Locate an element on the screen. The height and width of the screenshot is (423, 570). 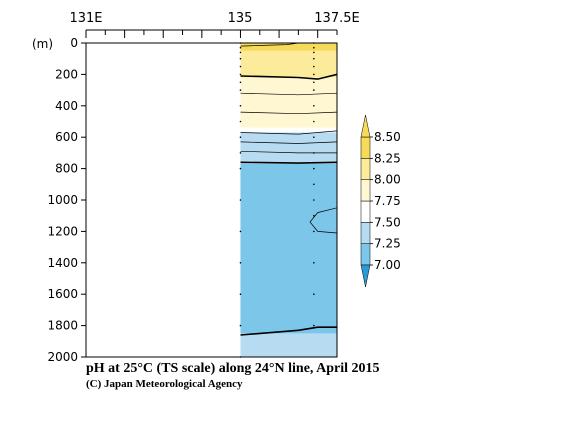
y-tick-label-400: 400 is located at coordinates (66, 106).